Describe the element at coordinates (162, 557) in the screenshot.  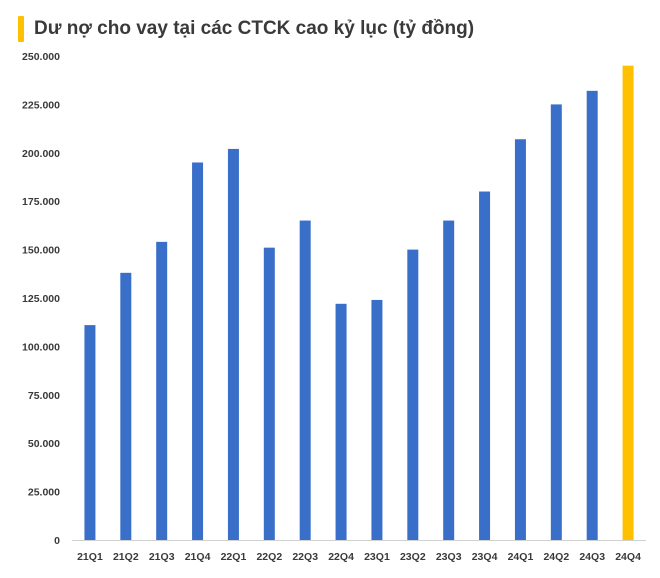
I see `x-tick-label: 21Q3` at that location.